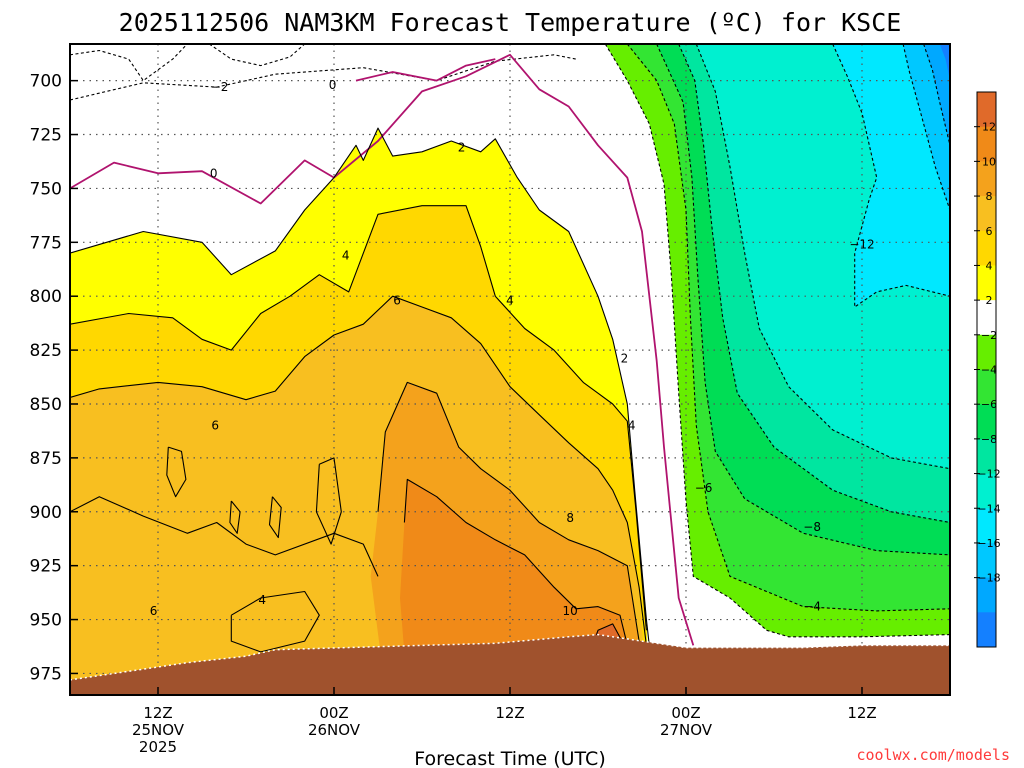 This screenshot has width=1024, height=768. Describe the element at coordinates (462, 147) in the screenshot. I see `contour-label-3: 2` at that location.